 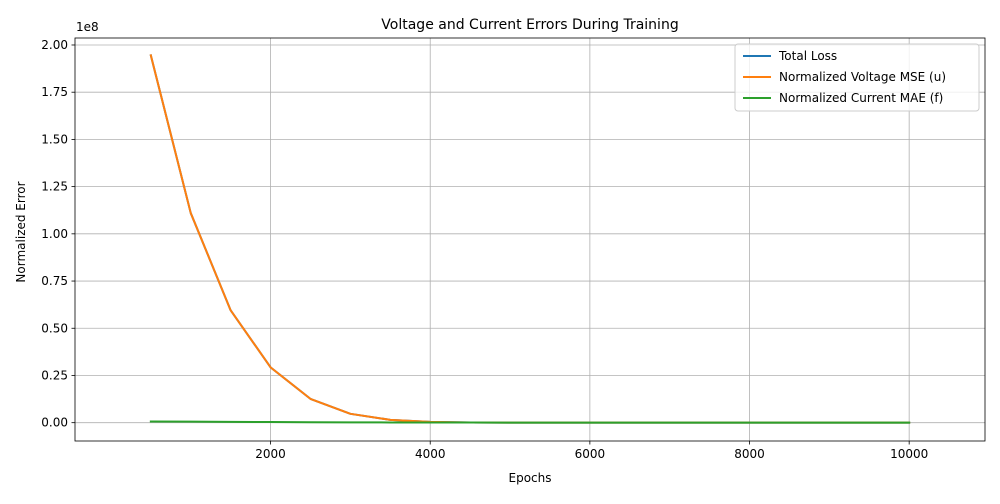 I want to click on y-tick-label: 1.50, so click(x=54, y=139).